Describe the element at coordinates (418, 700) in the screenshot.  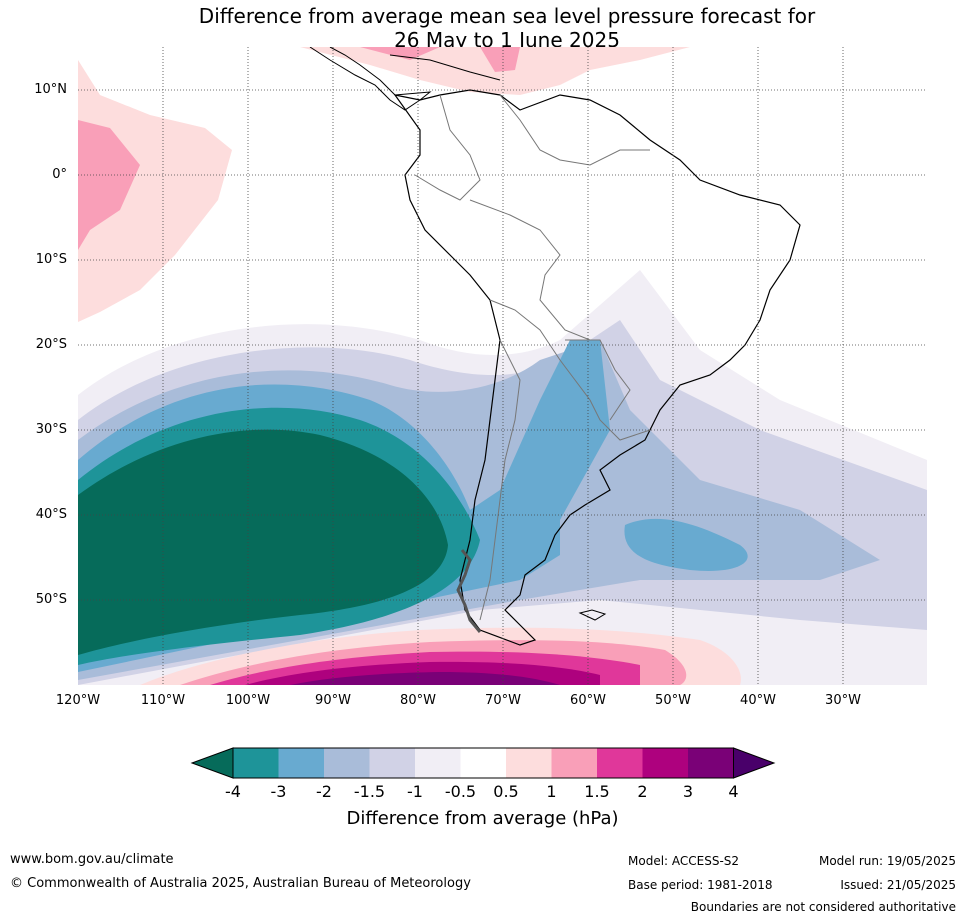
I see `lon-label: 80°W` at that location.